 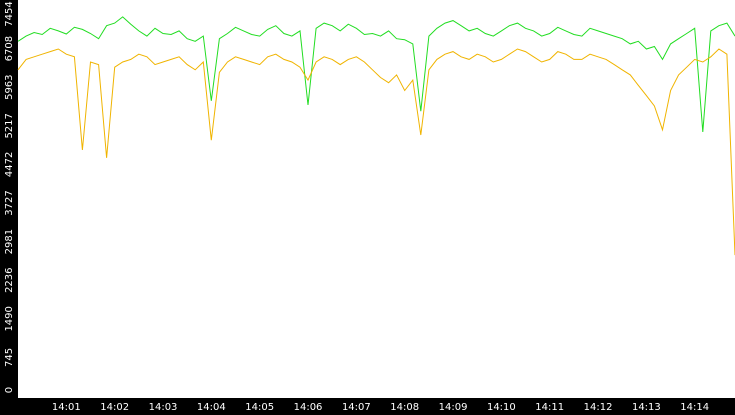 I want to click on x-tick-label: 14:01, so click(x=66, y=407).